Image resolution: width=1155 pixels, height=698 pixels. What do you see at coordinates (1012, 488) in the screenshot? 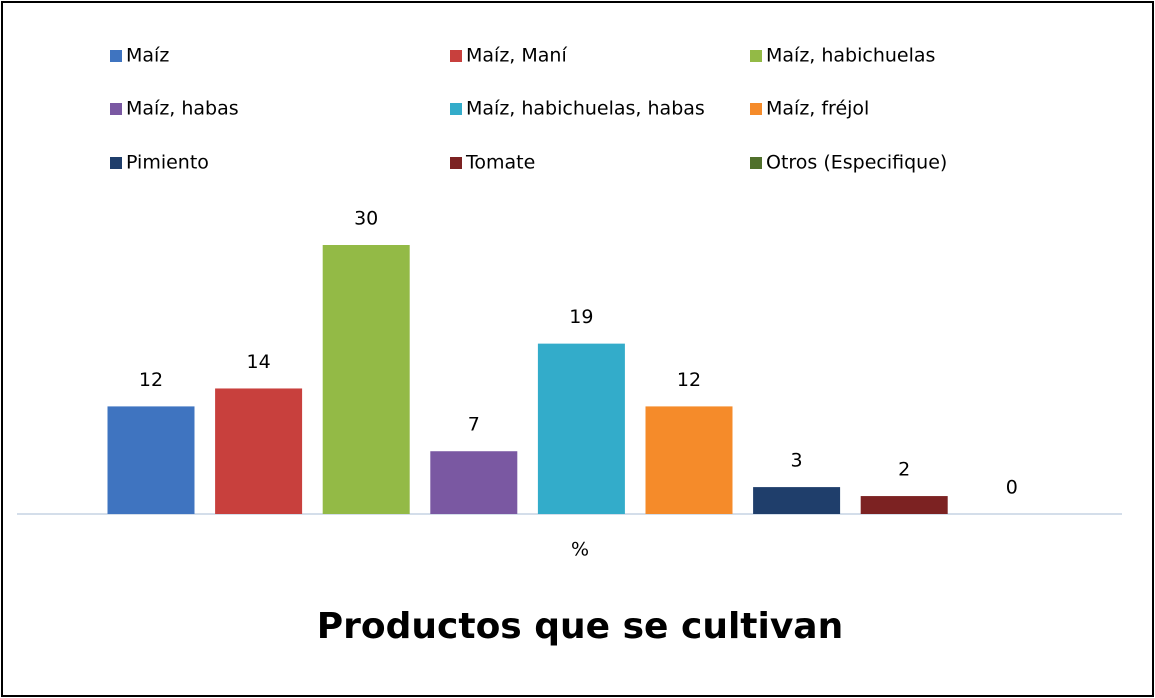
I see `data-label: 0` at bounding box center [1012, 488].